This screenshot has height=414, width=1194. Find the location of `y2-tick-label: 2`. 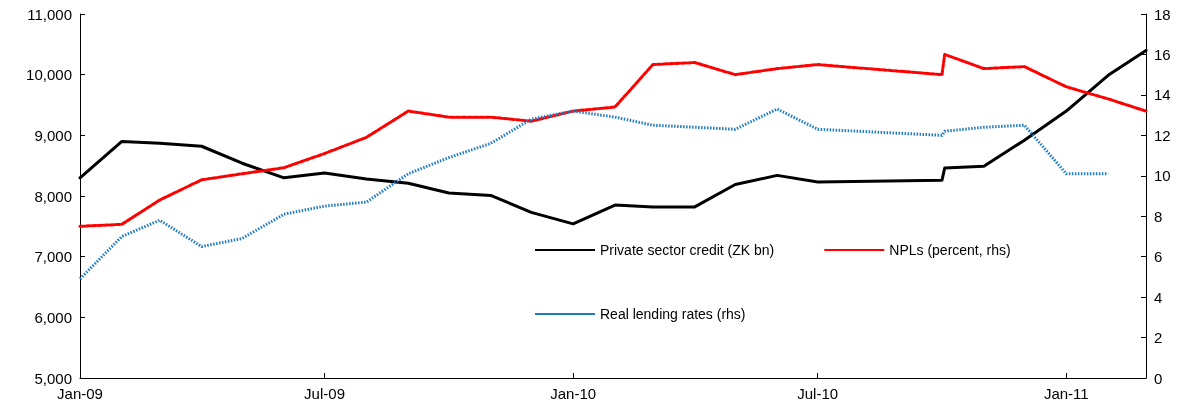

y2-tick-label: 2 is located at coordinates (1158, 338).